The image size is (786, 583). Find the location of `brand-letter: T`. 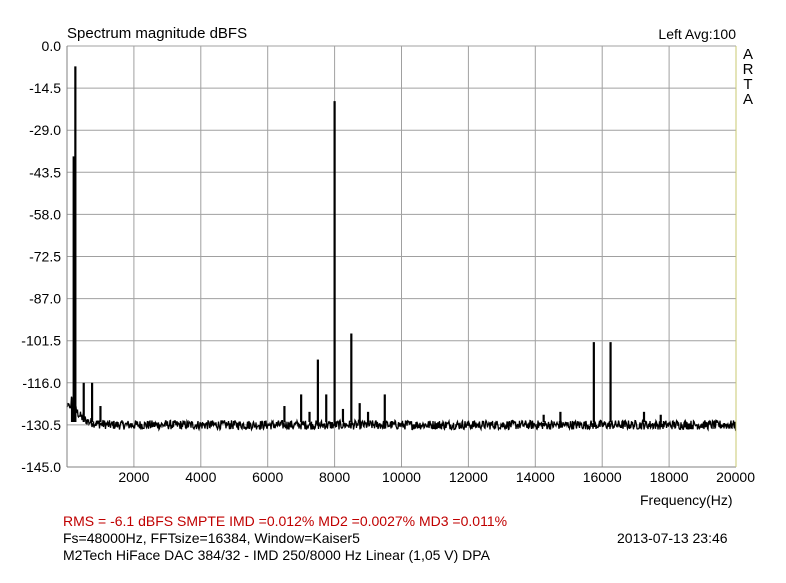

brand-letter: T is located at coordinates (748, 84).